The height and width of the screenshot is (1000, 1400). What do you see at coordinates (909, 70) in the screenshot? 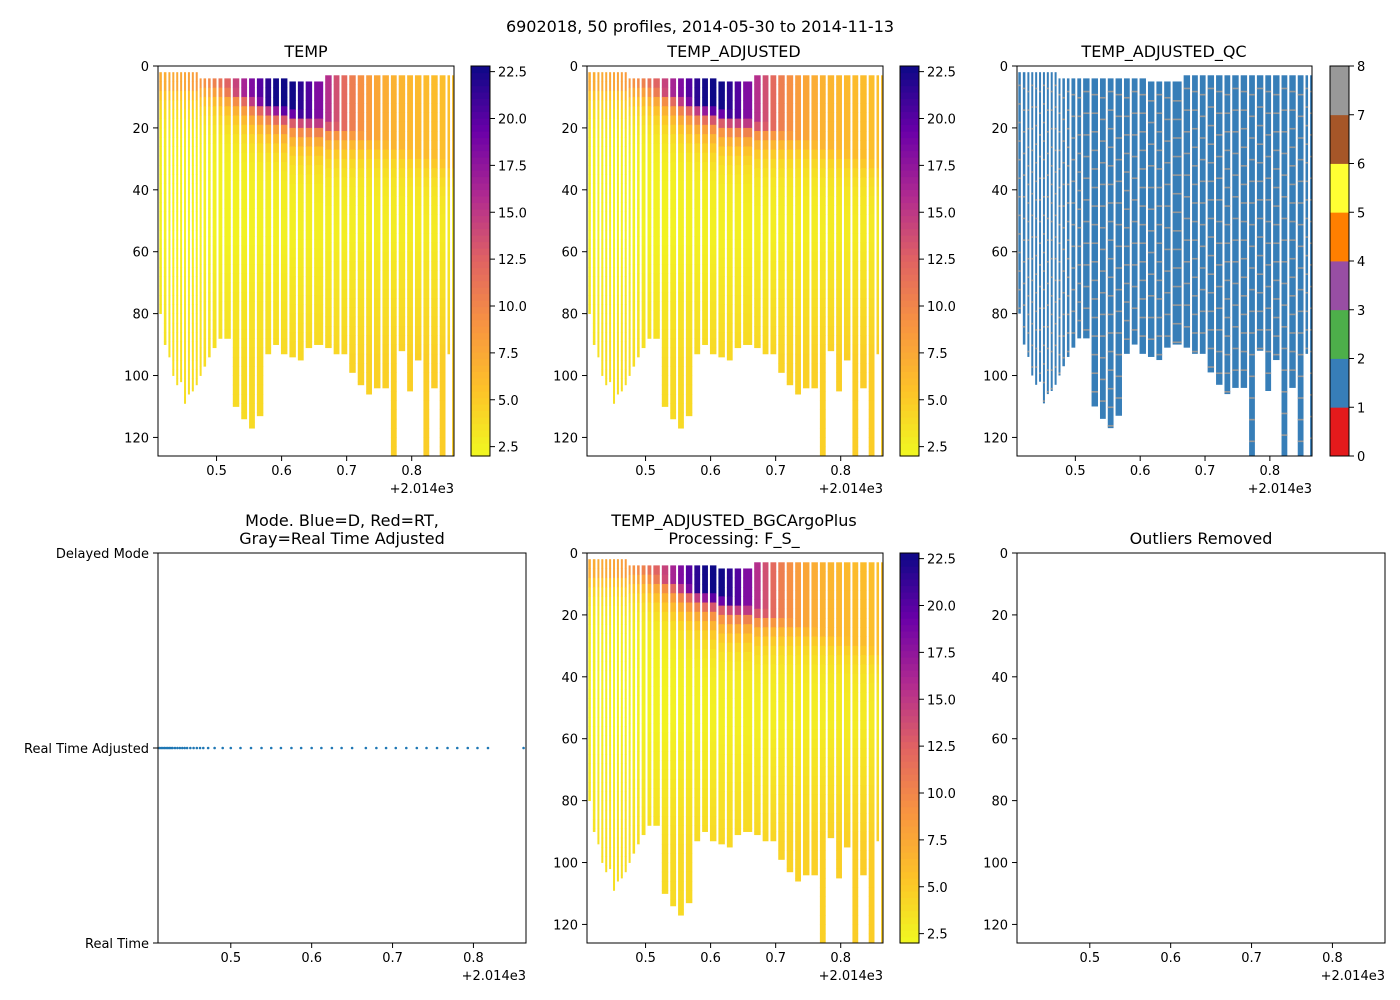
I see `temp-adjusted-colorbar-segment` at bounding box center [909, 70].